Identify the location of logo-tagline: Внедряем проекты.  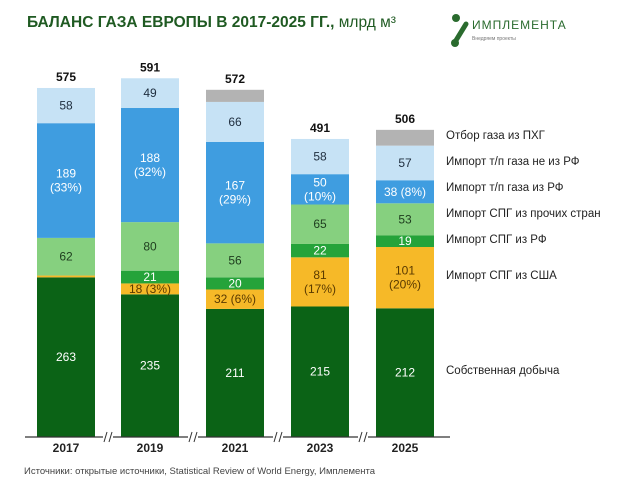
(494, 39).